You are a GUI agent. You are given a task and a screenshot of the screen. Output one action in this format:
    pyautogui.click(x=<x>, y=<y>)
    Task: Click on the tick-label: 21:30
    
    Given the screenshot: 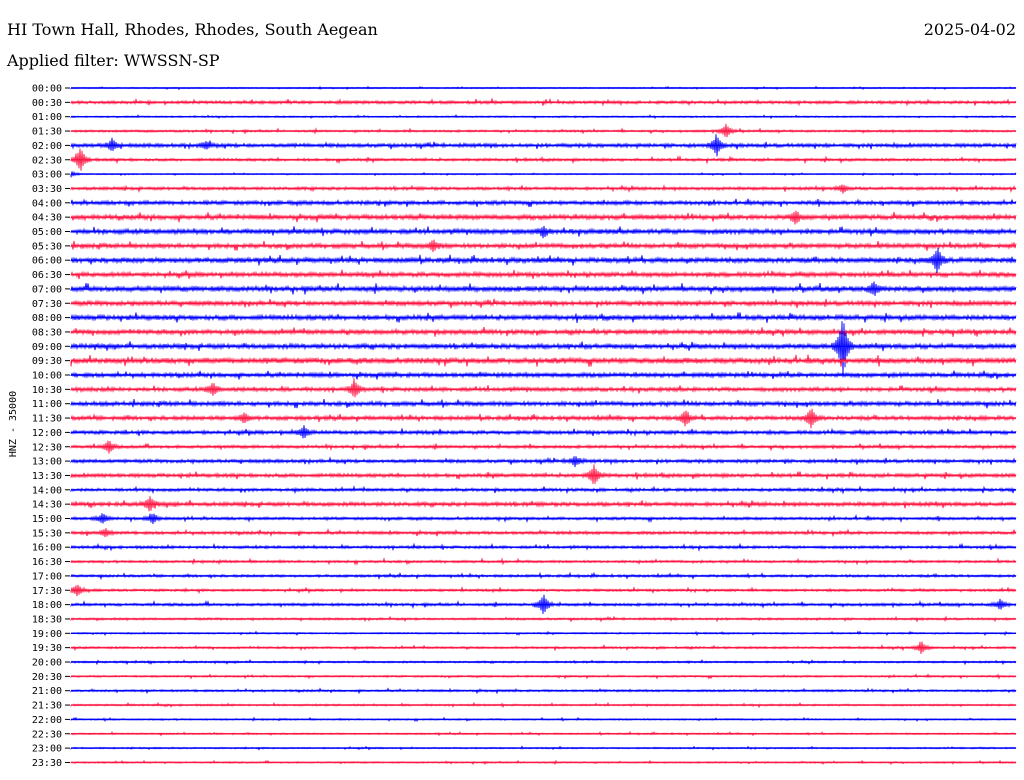 What is the action you would take?
    pyautogui.click(x=47, y=706)
    